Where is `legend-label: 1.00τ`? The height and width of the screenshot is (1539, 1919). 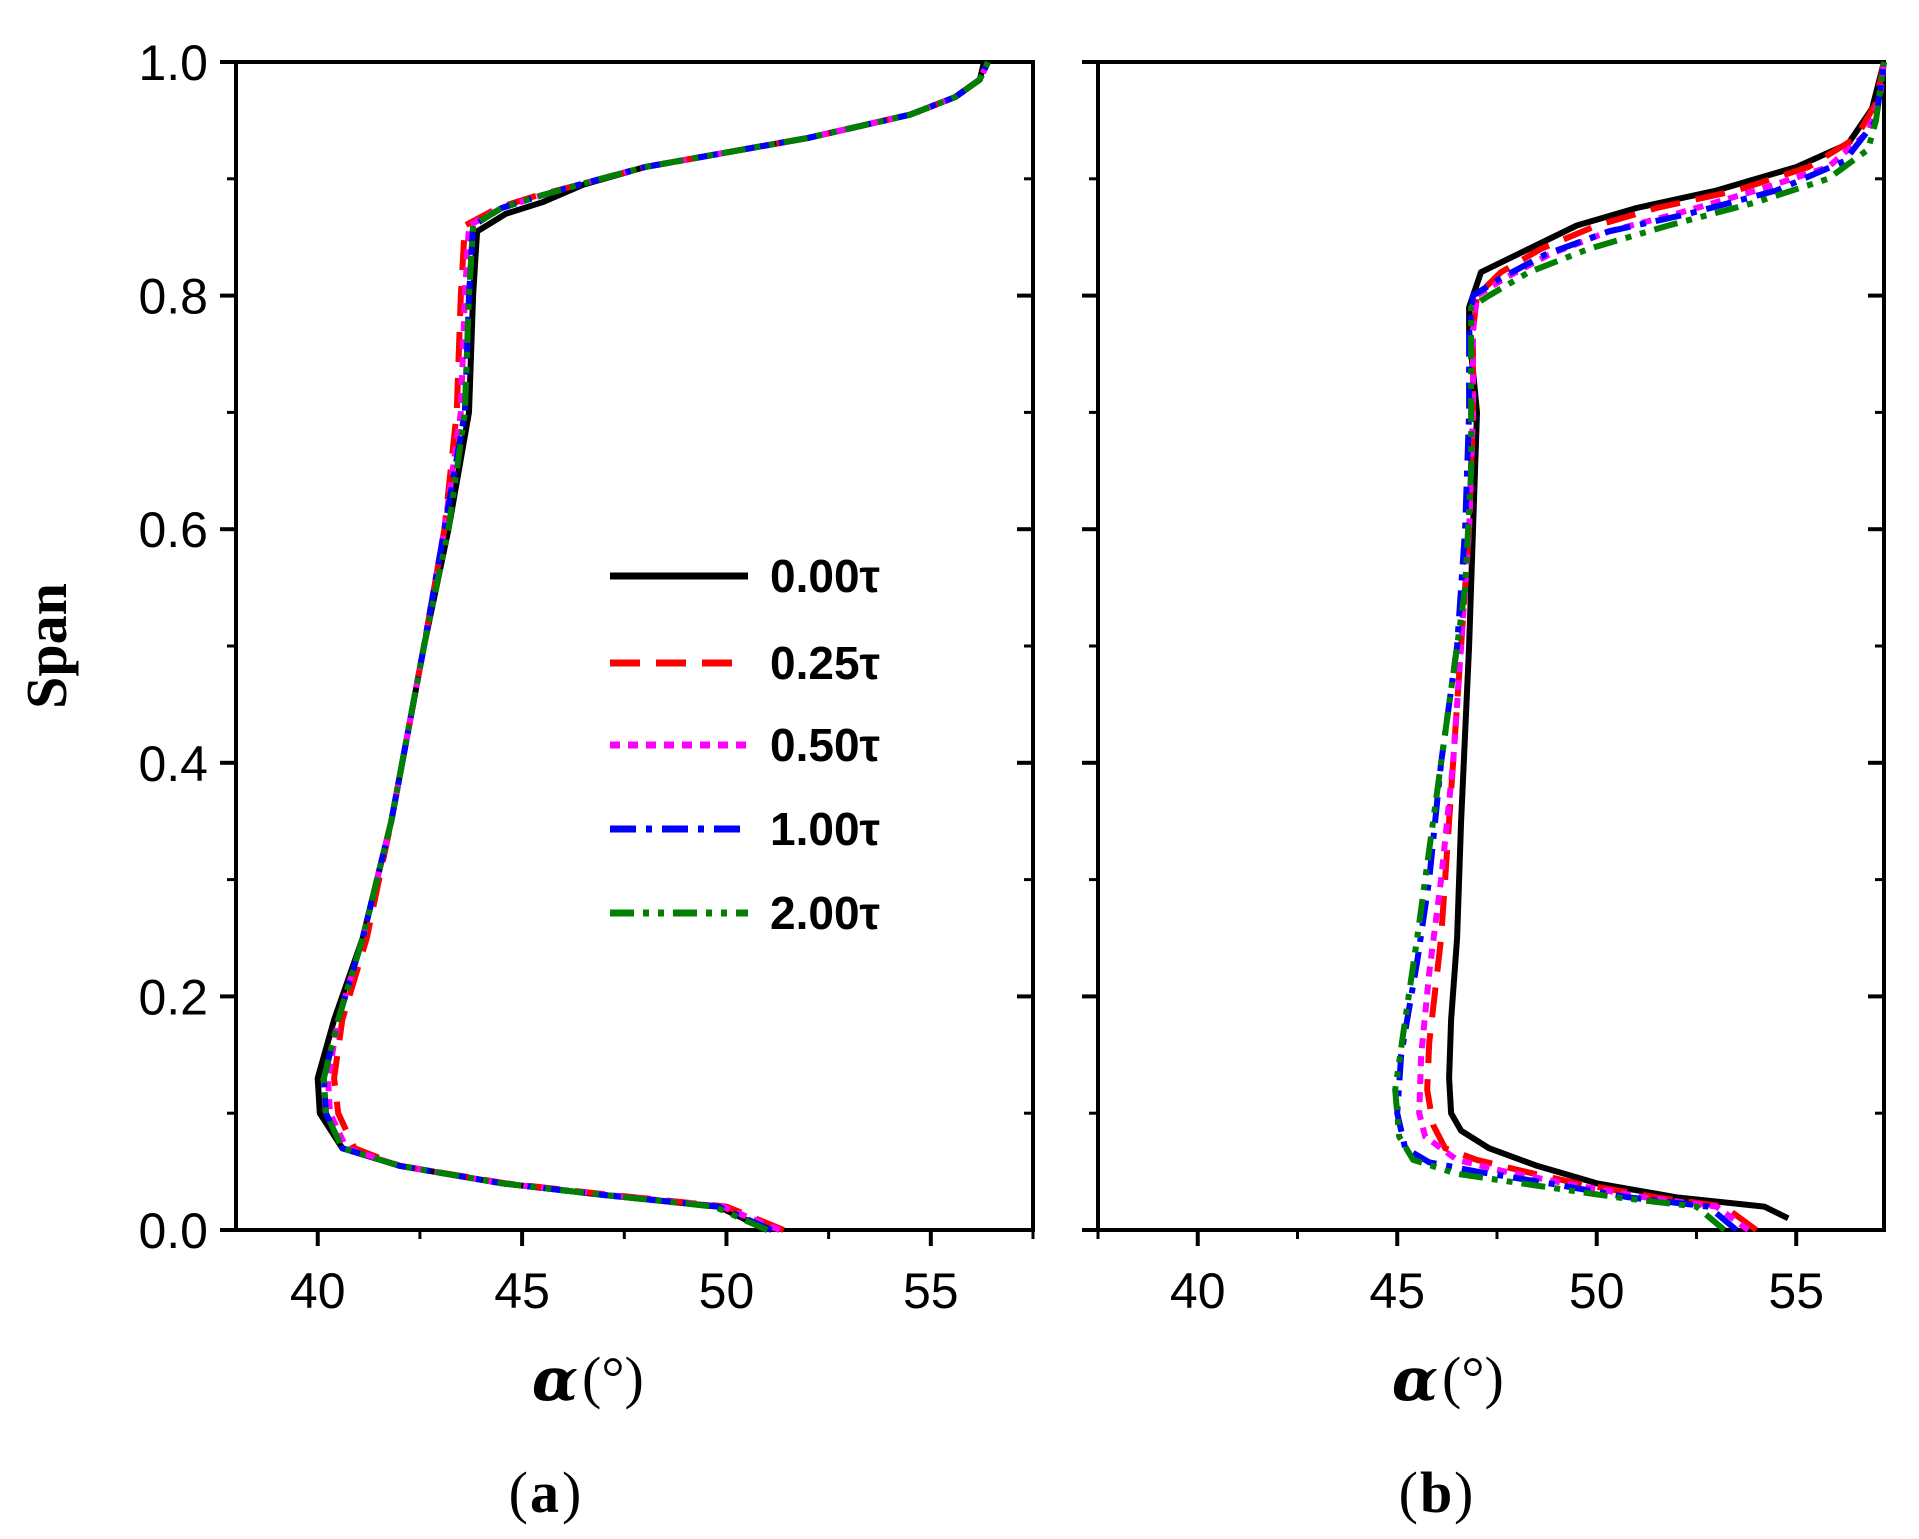
legend-label: 1.00τ is located at coordinates (825, 829).